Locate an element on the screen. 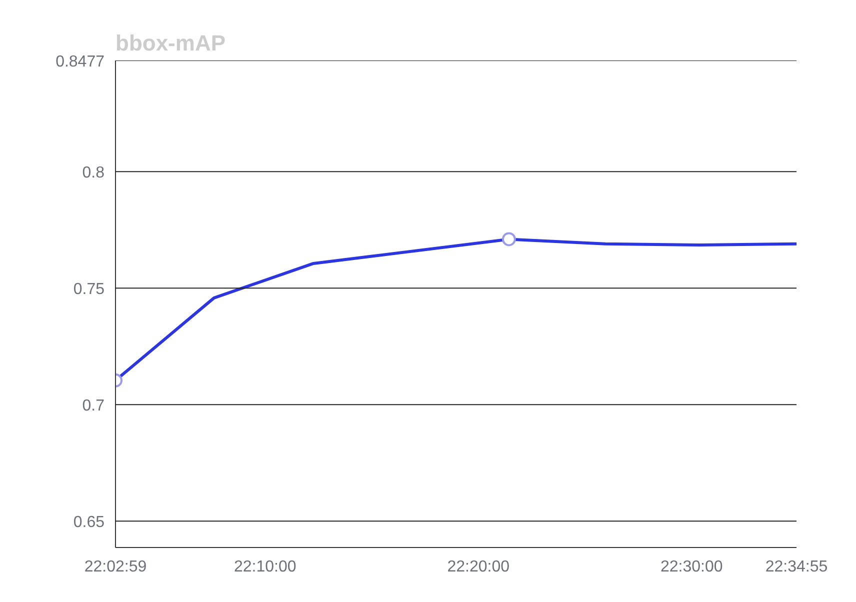  x-tick-label: 22:34:55 is located at coordinates (796, 567).